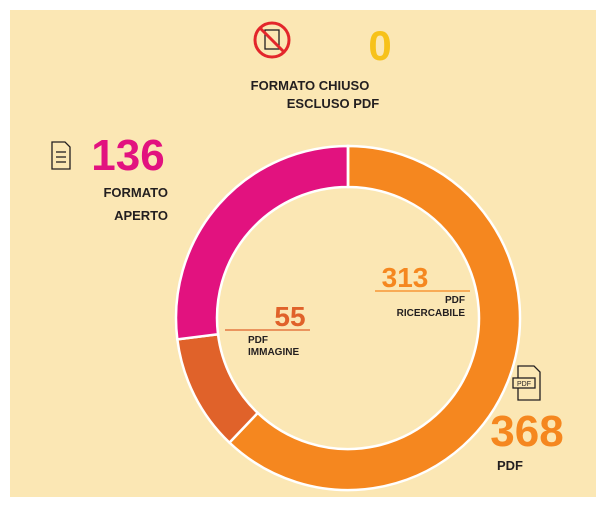 The height and width of the screenshot is (507, 606). I want to click on category-label: ESCLUSO PDF, so click(333, 103).